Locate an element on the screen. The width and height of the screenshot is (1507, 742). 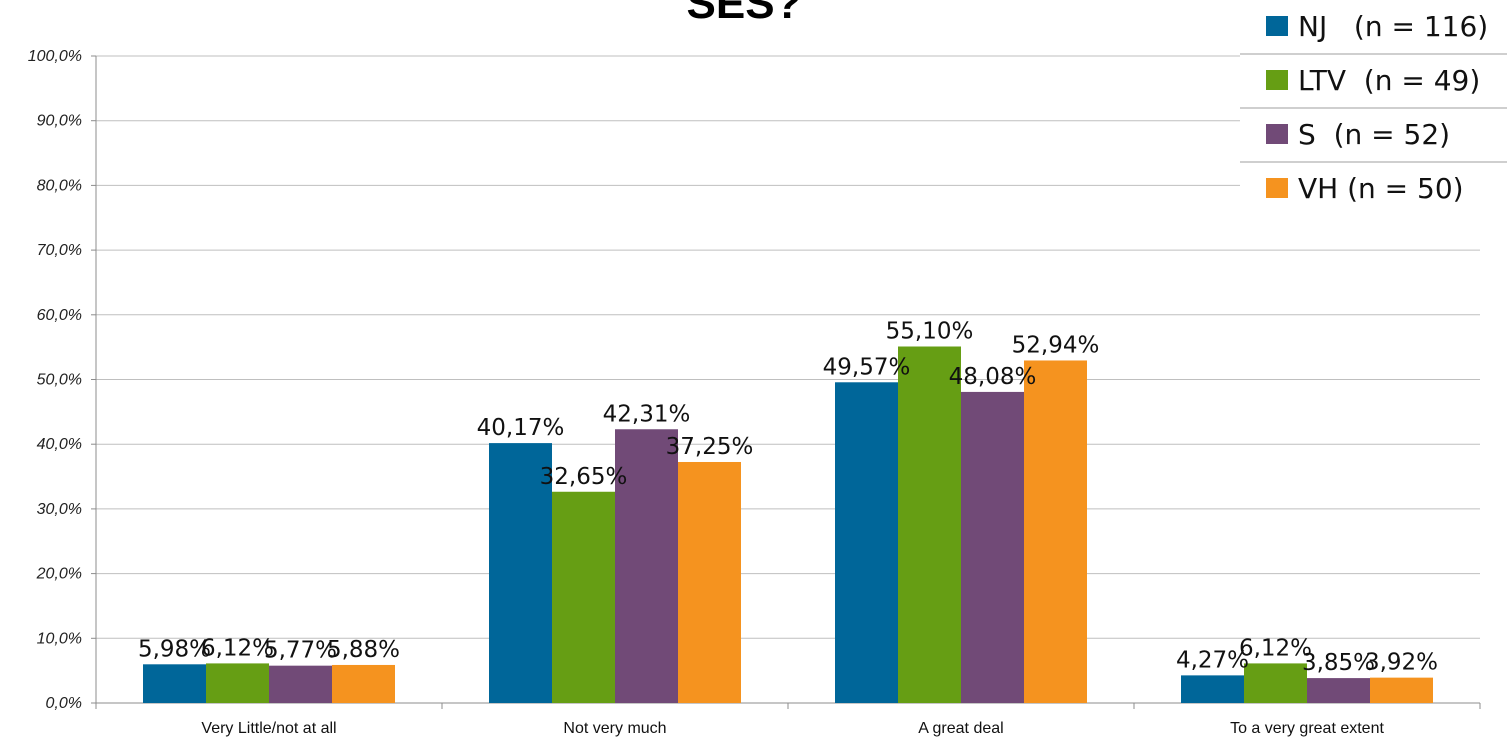
data-label: 5,88% is located at coordinates (363, 650).